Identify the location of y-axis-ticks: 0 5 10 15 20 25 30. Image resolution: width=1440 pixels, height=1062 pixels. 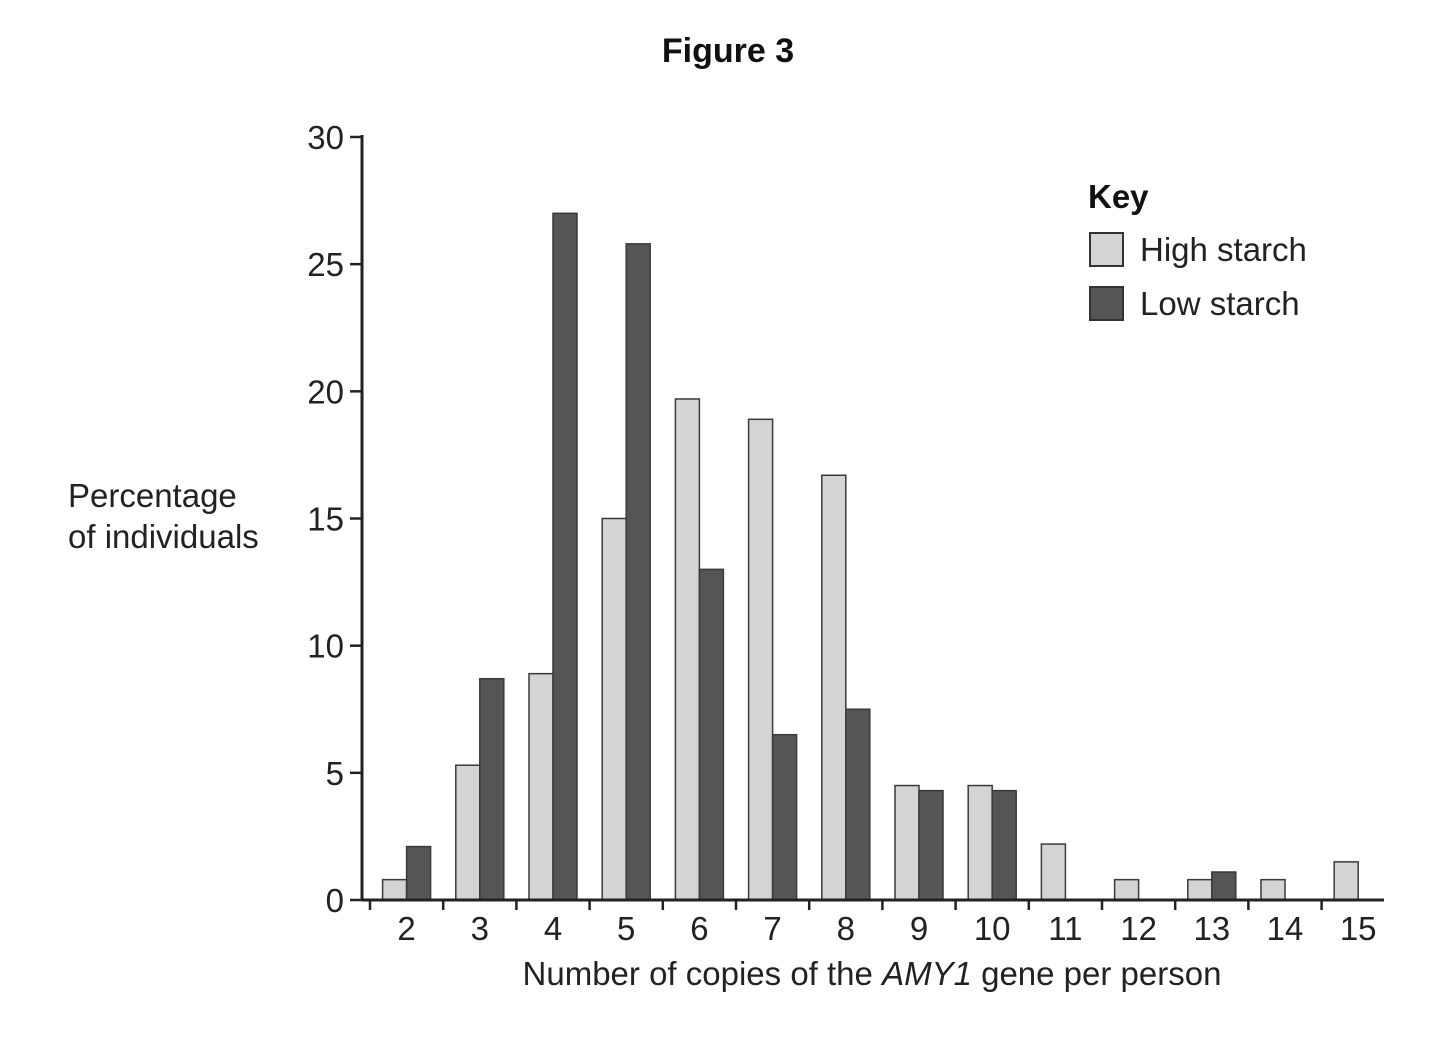
(334, 519).